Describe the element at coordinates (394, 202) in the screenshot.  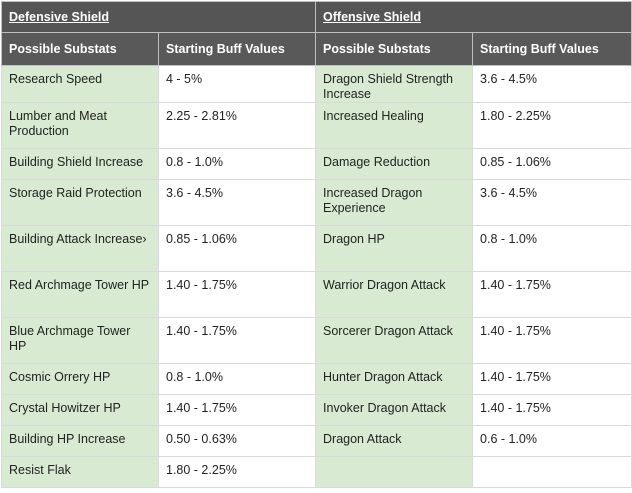
I see `offensive-substat-cell: Increased Dragon Experience` at that location.